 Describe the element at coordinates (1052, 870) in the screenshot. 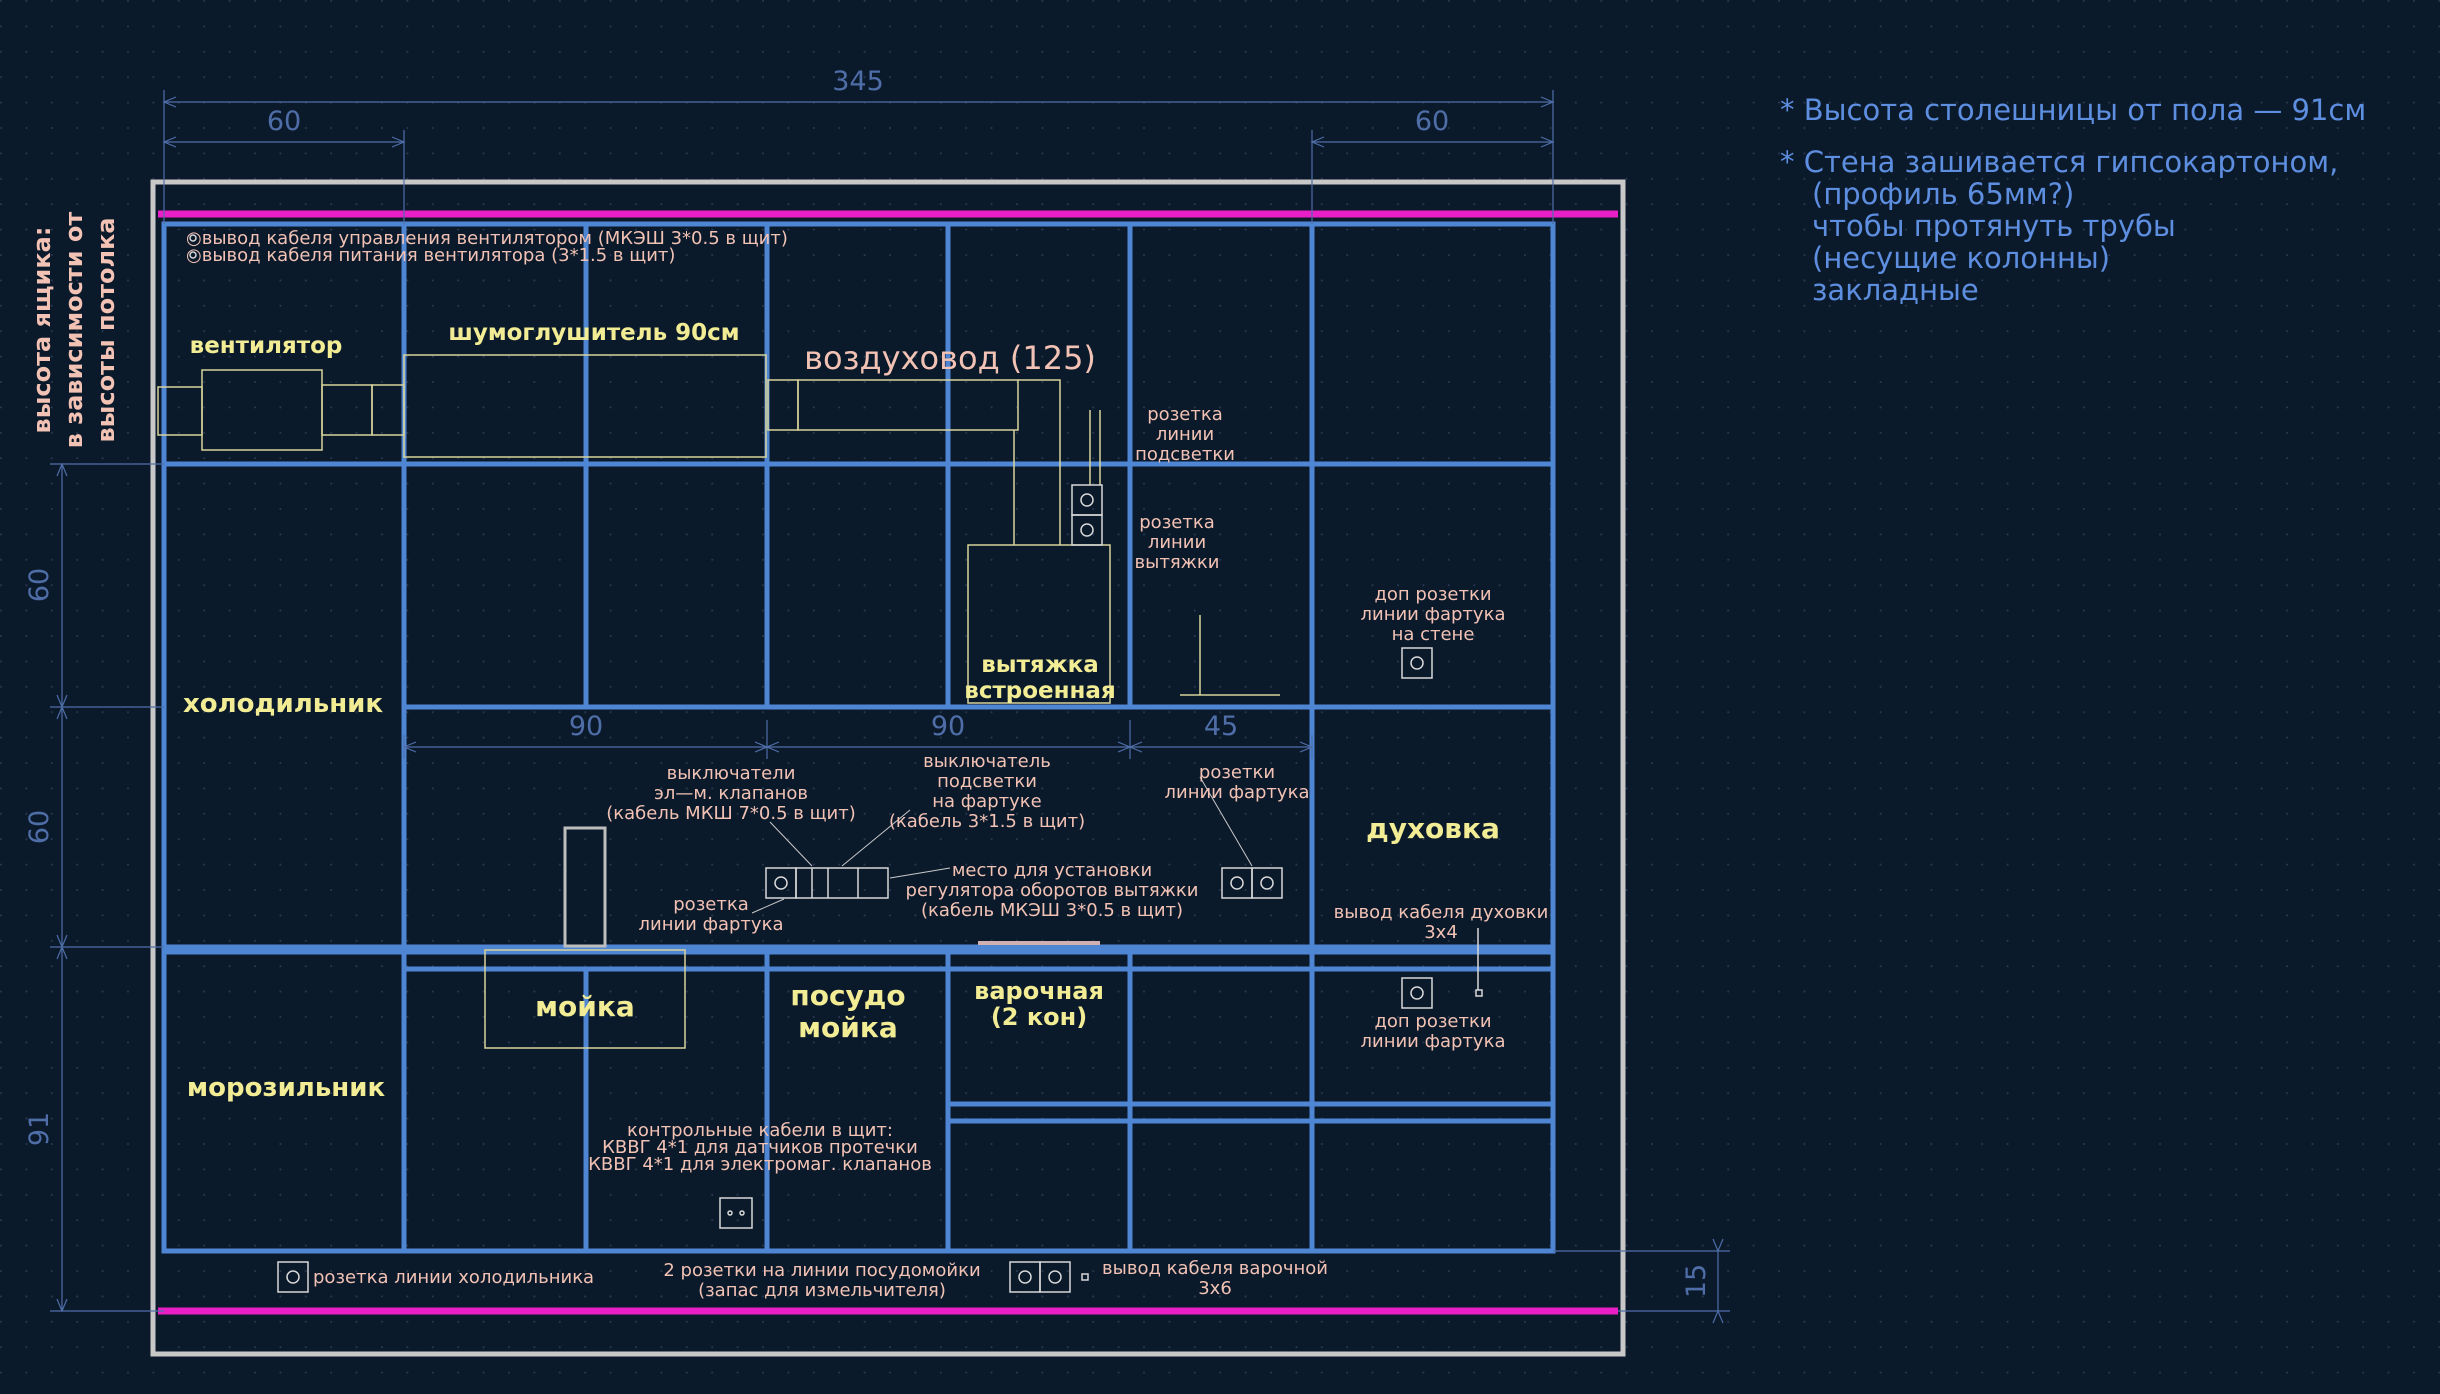

I see `svg-text: место для установки` at that location.